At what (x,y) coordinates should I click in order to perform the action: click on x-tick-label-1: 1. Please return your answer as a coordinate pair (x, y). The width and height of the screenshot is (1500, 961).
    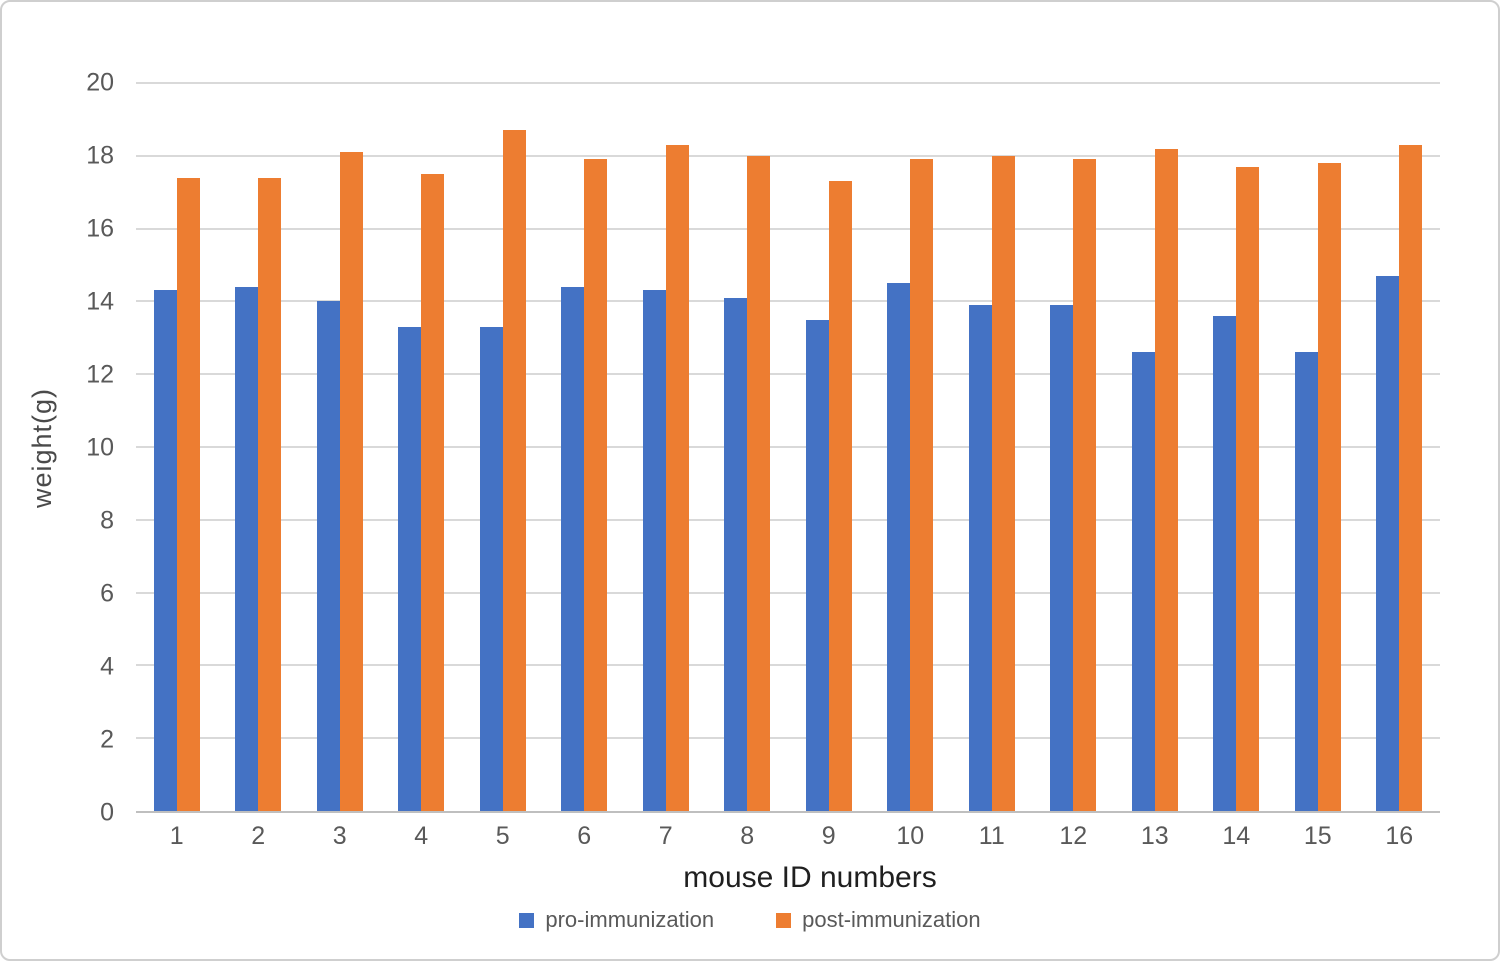
    Looking at the image, I should click on (176, 835).